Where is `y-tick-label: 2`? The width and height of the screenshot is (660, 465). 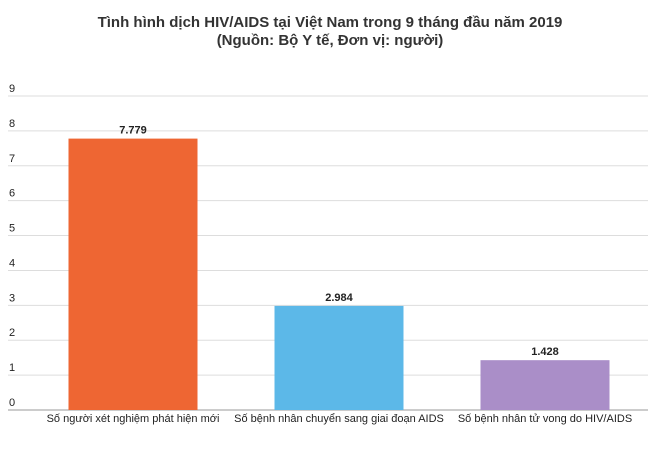
y-tick-label: 2 is located at coordinates (12, 333).